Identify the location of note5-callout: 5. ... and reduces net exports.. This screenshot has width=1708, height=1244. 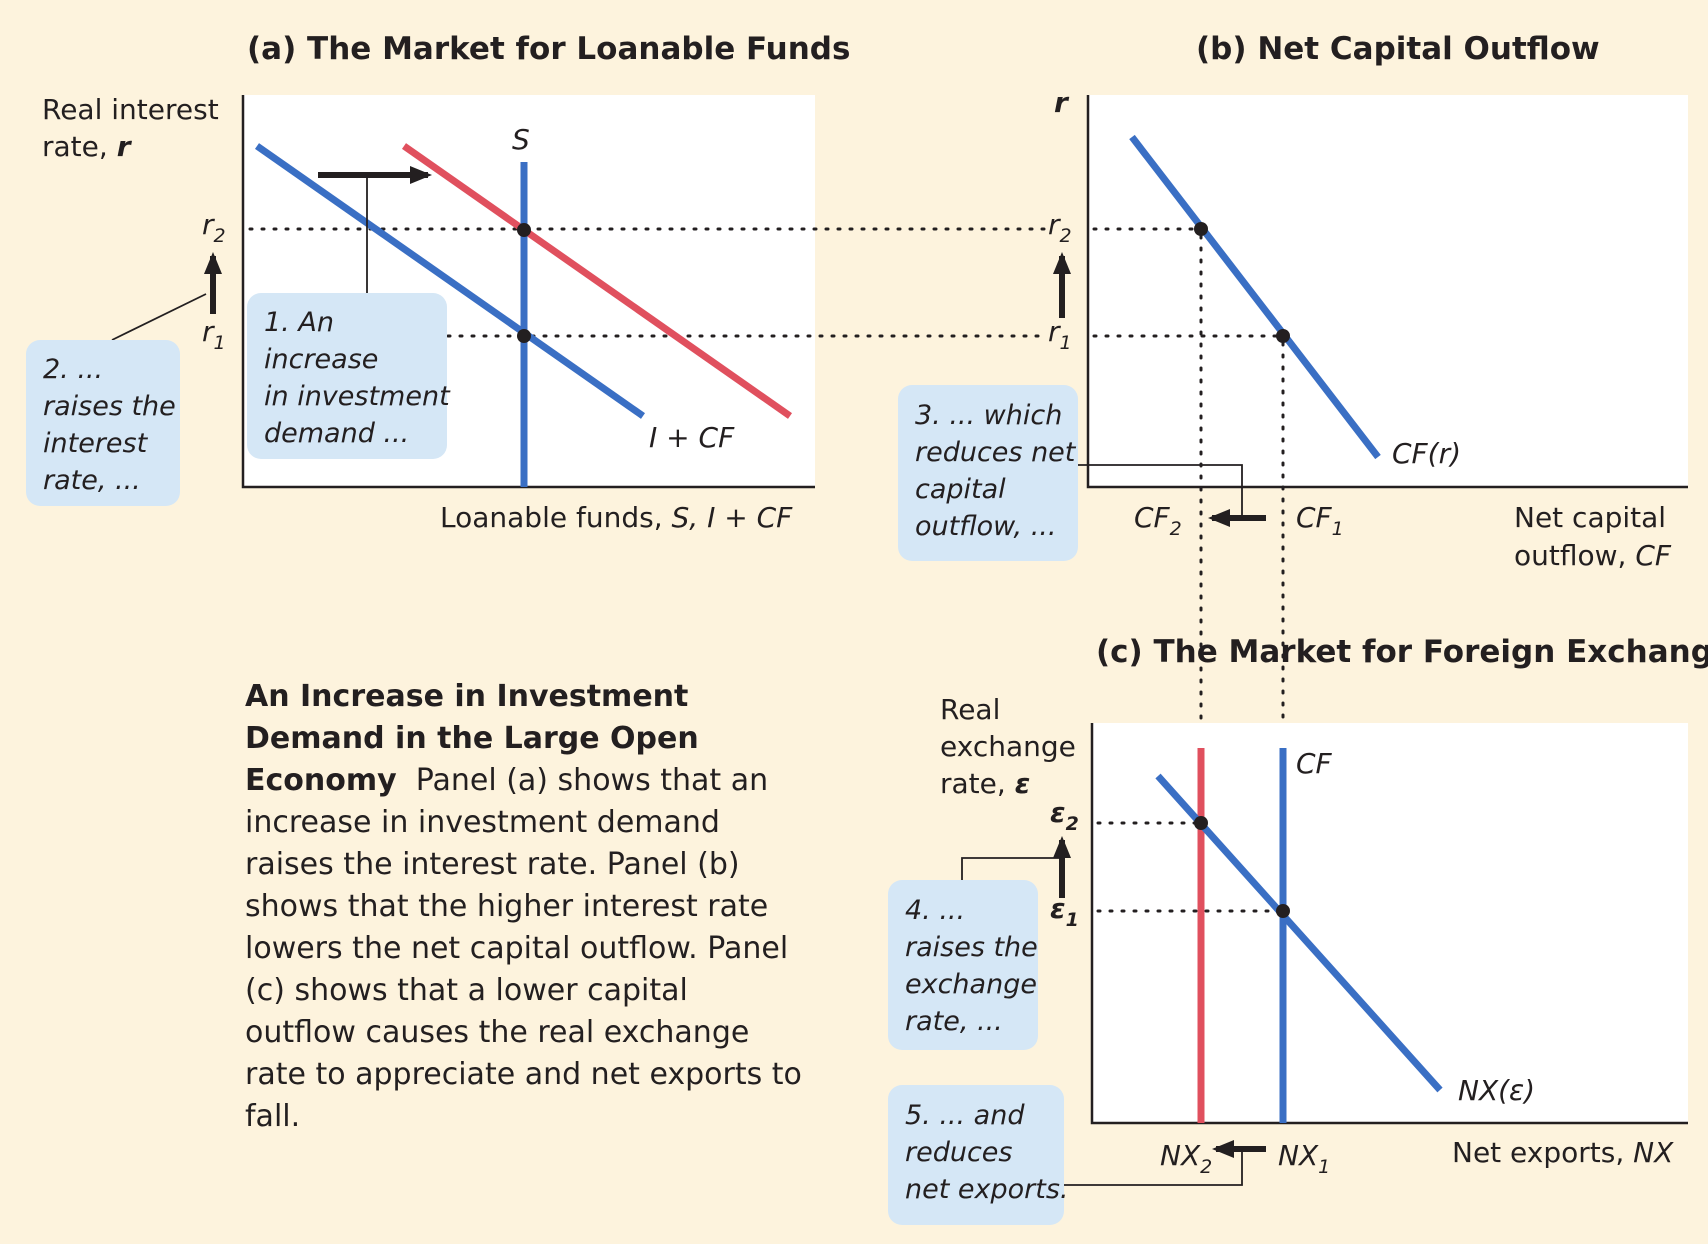
(978, 1155).